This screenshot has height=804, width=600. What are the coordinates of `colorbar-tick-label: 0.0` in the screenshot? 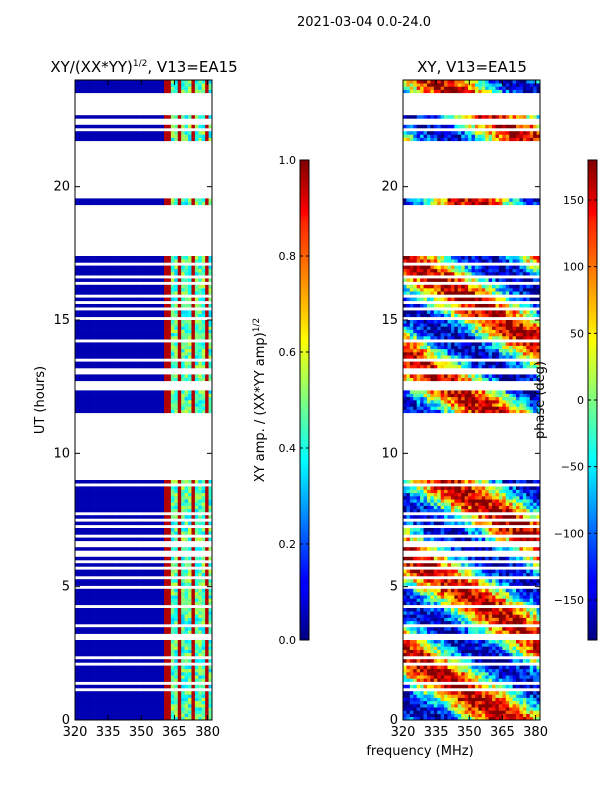 It's located at (288, 640).